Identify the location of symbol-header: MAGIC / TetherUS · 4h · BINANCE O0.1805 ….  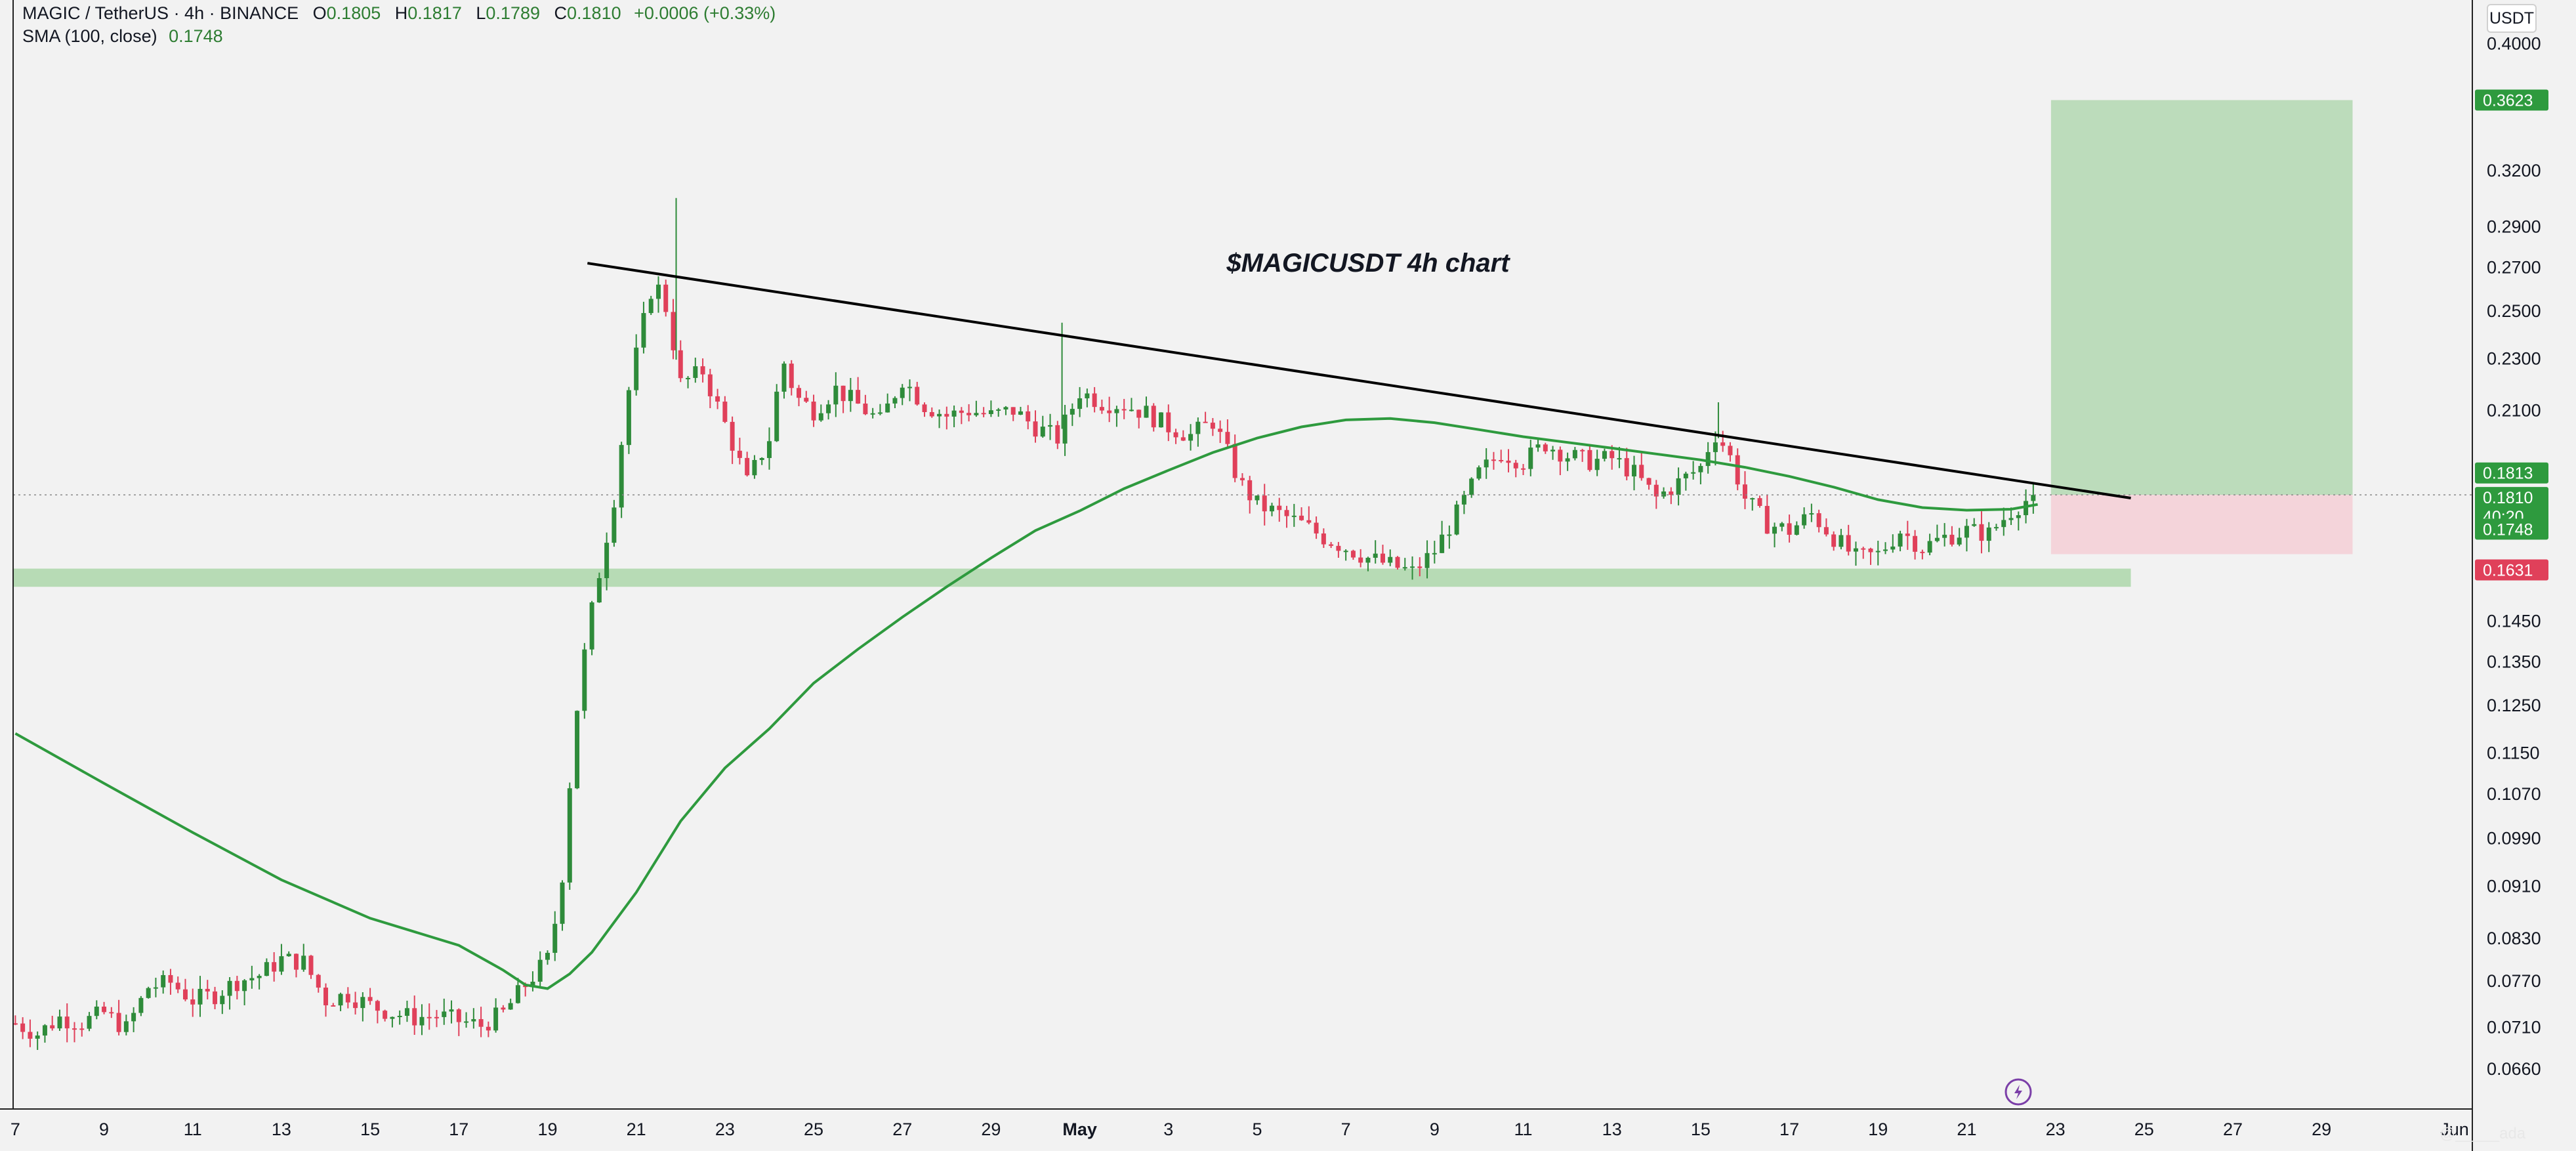
(399, 14).